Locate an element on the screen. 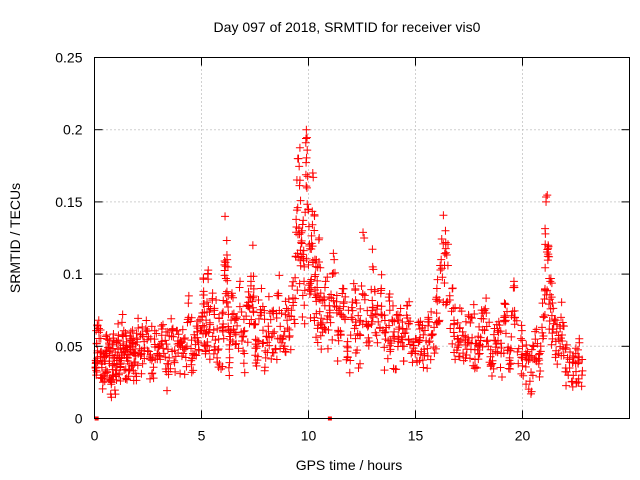 This screenshot has height=480, width=640. y-tick-label: 0.2 is located at coordinates (73, 130).